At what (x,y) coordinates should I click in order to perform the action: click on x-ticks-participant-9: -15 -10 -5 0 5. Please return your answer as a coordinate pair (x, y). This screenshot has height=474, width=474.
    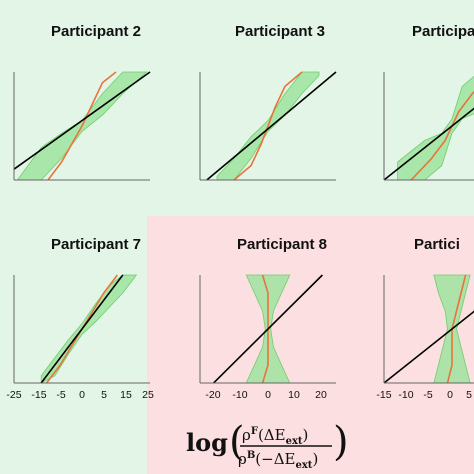
    Looking at the image, I should click on (424, 395).